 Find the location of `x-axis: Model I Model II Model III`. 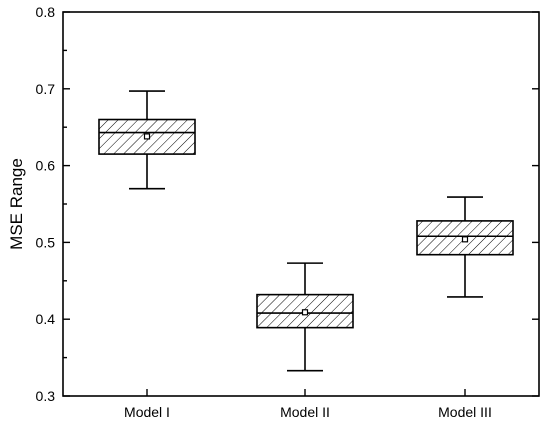

x-axis: Model I Model II Model III is located at coordinates (308, 404).